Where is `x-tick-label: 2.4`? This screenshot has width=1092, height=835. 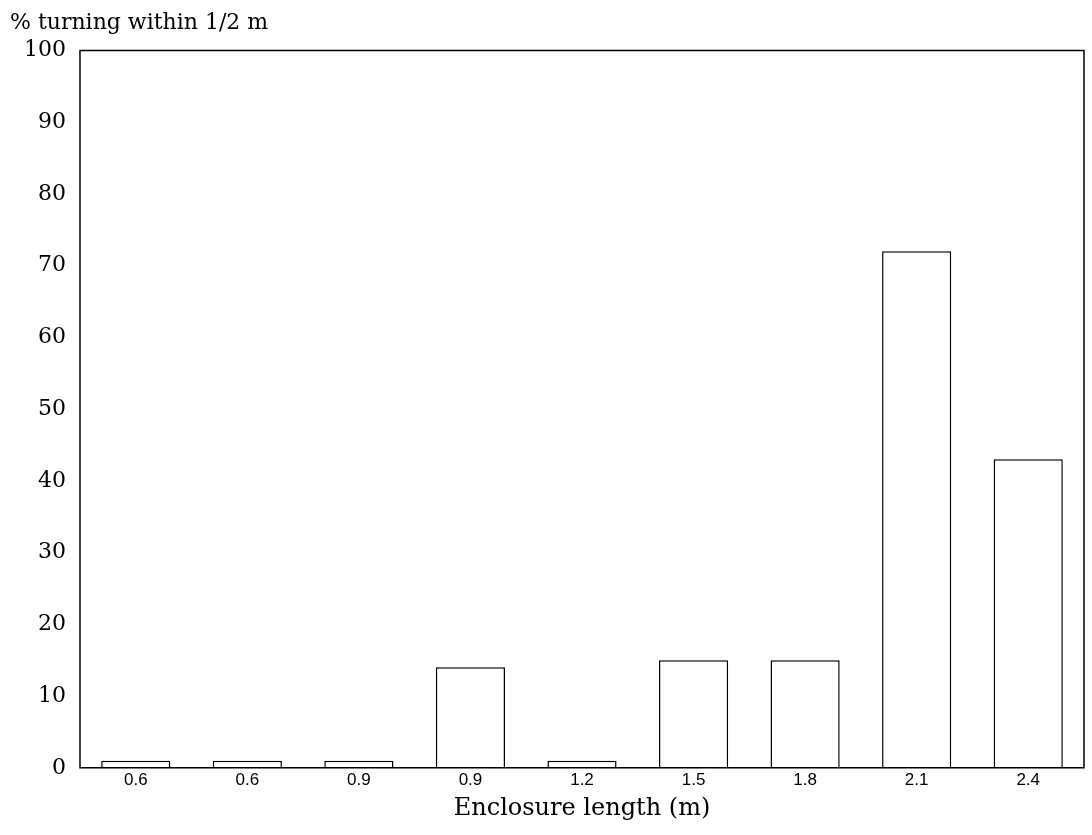 x-tick-label: 2.4 is located at coordinates (1028, 779).